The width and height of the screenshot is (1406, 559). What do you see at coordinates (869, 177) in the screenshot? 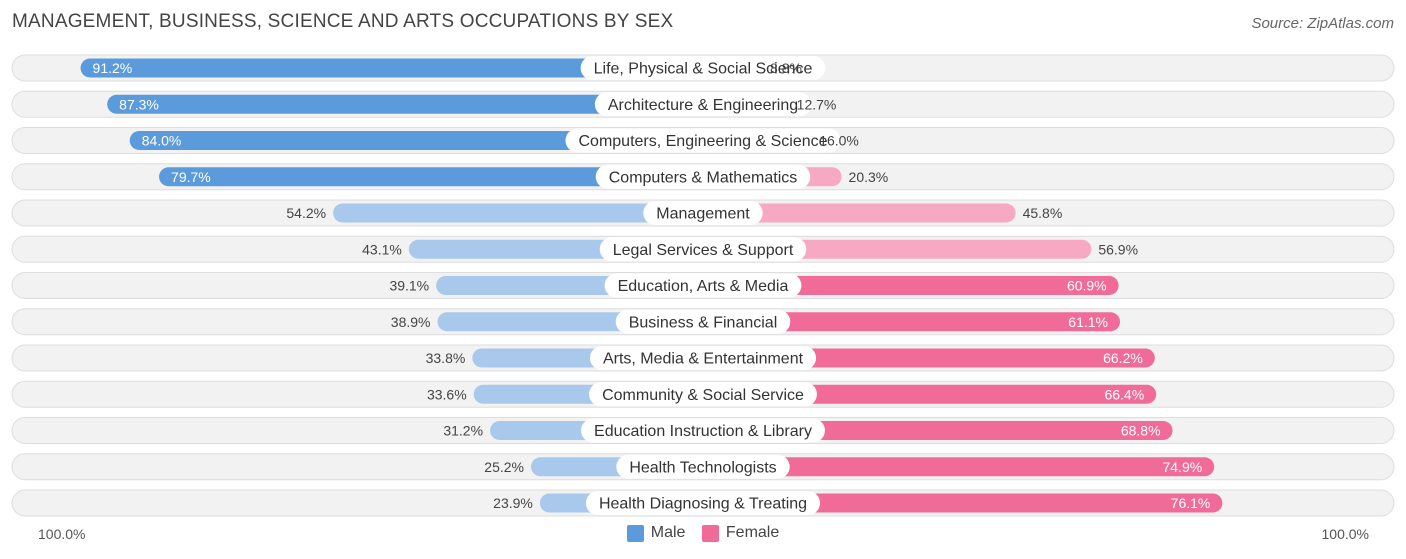
I see `value-label-female: 20.3%` at bounding box center [869, 177].